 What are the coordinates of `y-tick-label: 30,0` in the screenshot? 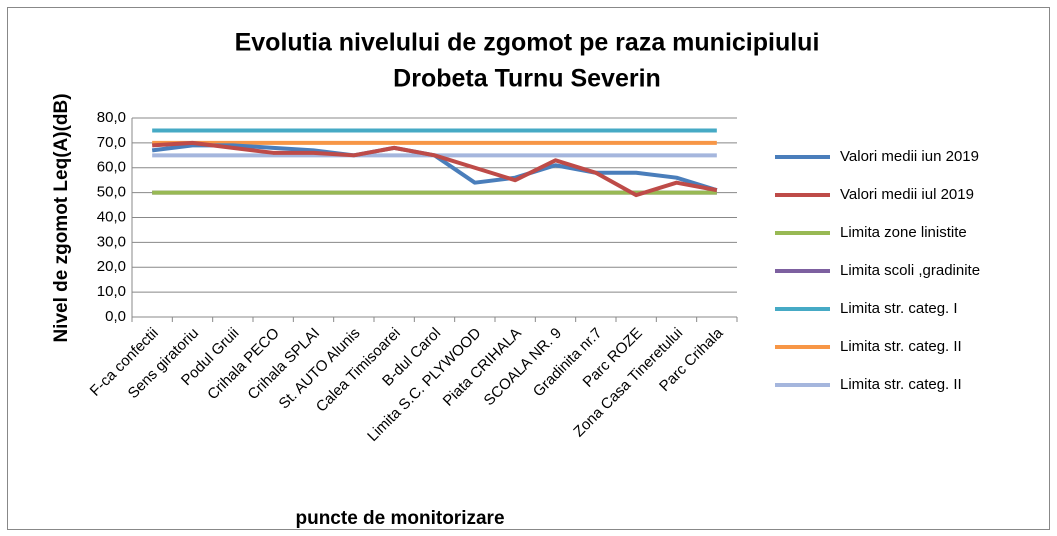 It's located at (111, 241).